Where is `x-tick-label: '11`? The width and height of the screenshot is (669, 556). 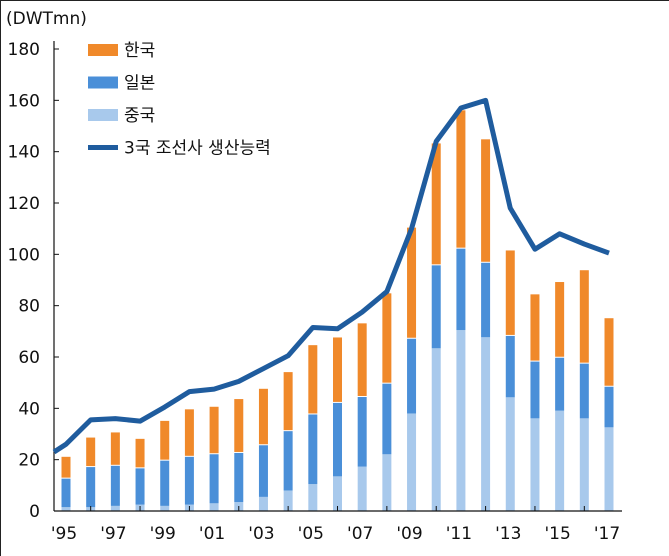
x-tick-label: '11 is located at coordinates (459, 534).